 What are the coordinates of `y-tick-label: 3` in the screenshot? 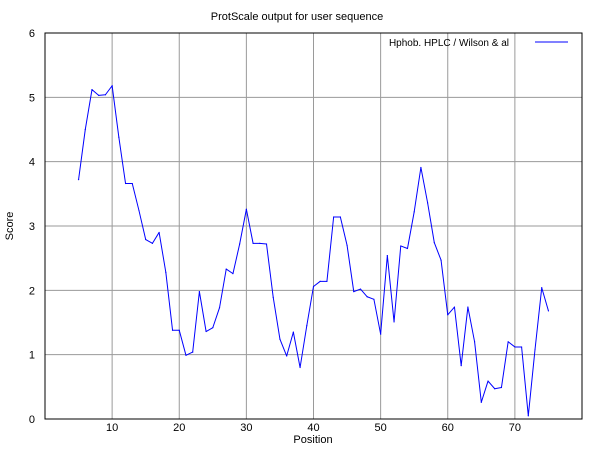 It's located at (32, 227).